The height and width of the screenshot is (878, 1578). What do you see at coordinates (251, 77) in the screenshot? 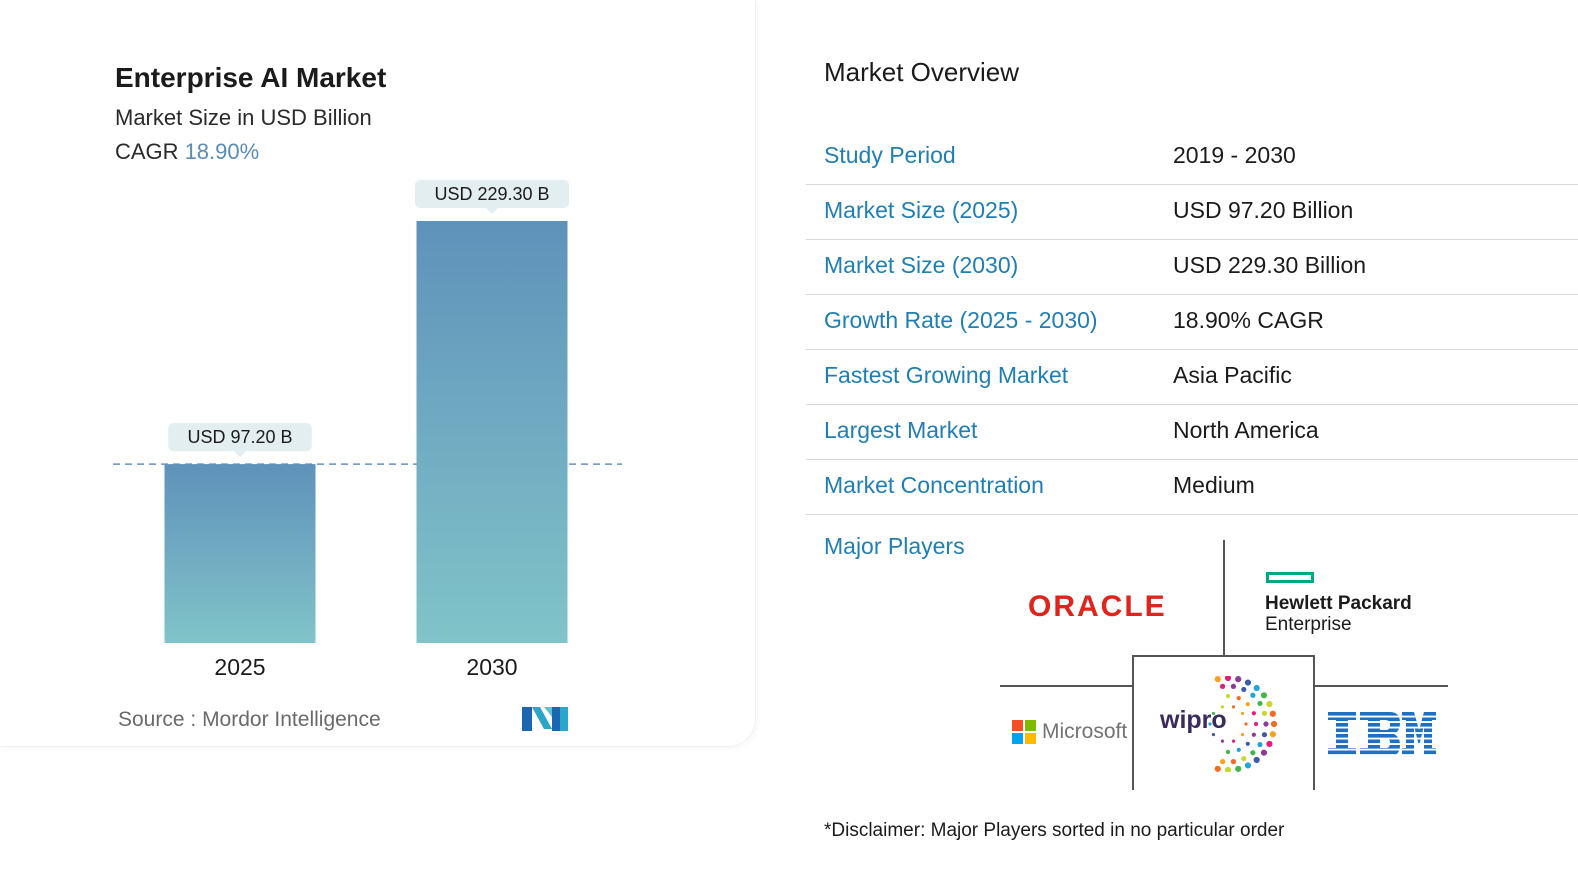
I see `chart-title: Enterprise AI Market` at bounding box center [251, 77].